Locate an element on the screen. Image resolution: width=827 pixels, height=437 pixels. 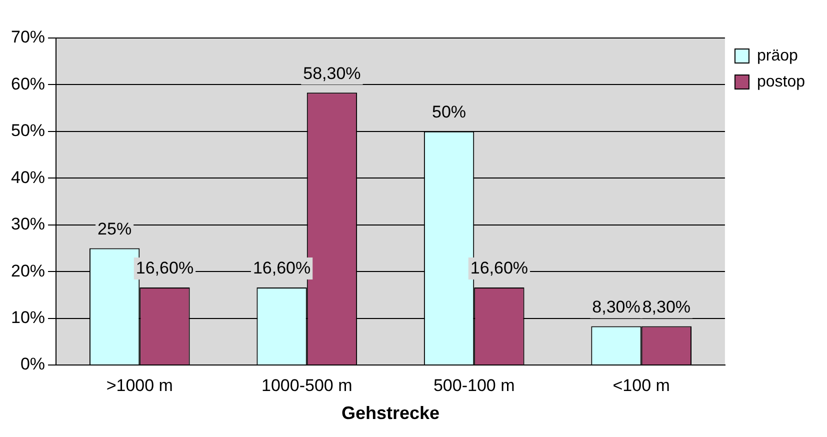
data-label: 25% is located at coordinates (115, 228).